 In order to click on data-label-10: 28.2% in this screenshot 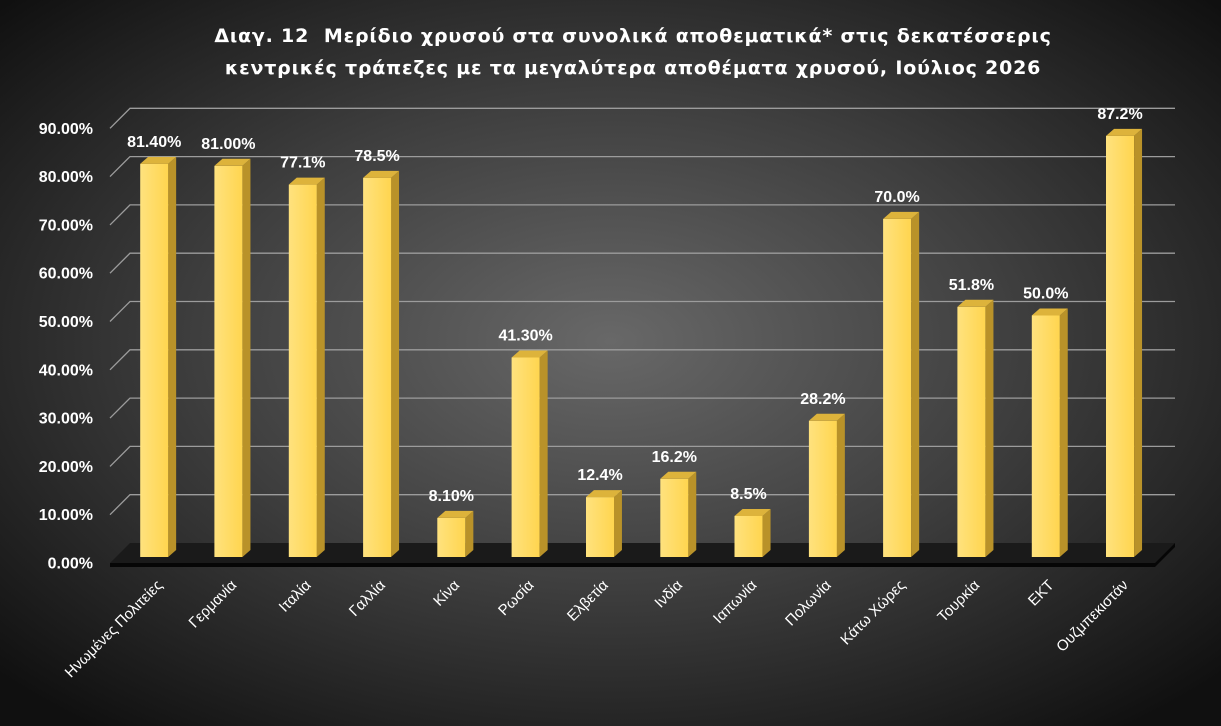, I will do `click(822, 399)`.